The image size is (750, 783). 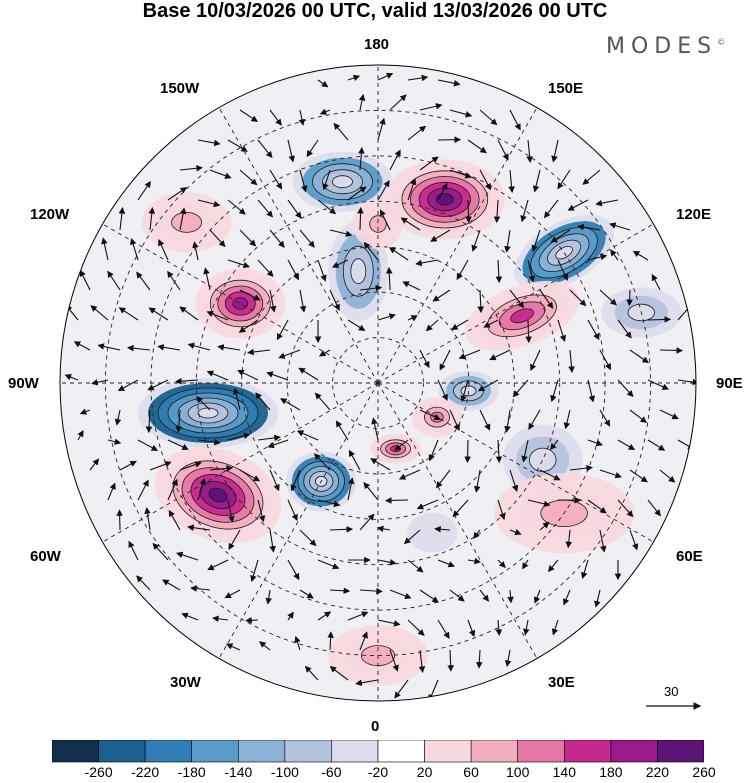 I want to click on colorbar-tick-label: 260, so click(x=704, y=772).